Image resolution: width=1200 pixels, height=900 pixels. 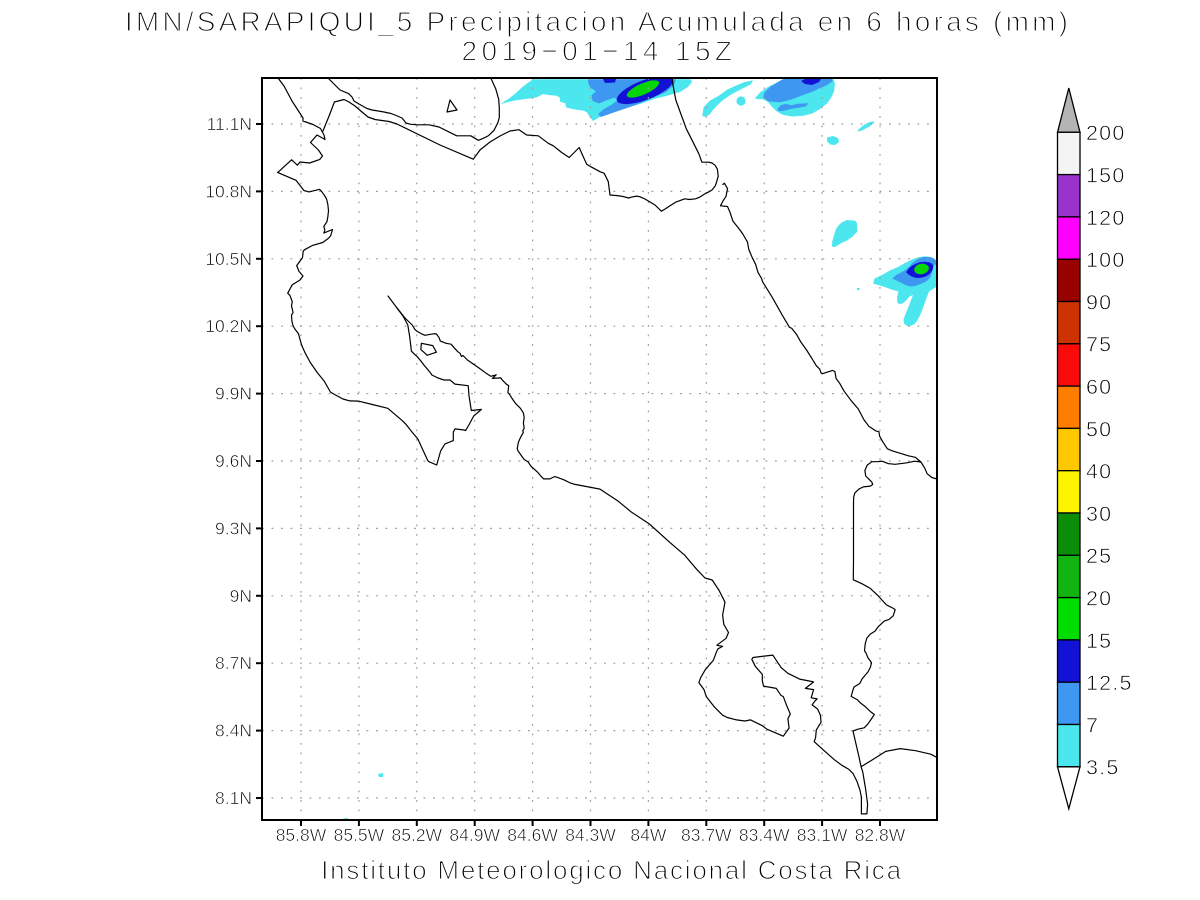 What do you see at coordinates (1105, 260) in the screenshot?
I see `svg-text: 100` at bounding box center [1105, 260].